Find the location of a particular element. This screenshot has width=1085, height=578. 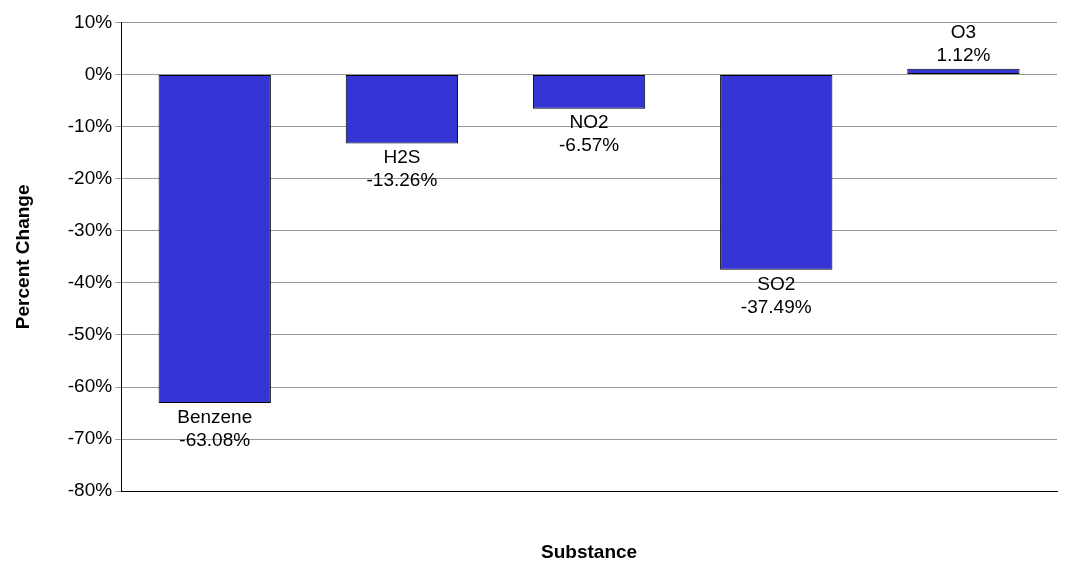

x-tick-label: NO2 is located at coordinates (589, 122).